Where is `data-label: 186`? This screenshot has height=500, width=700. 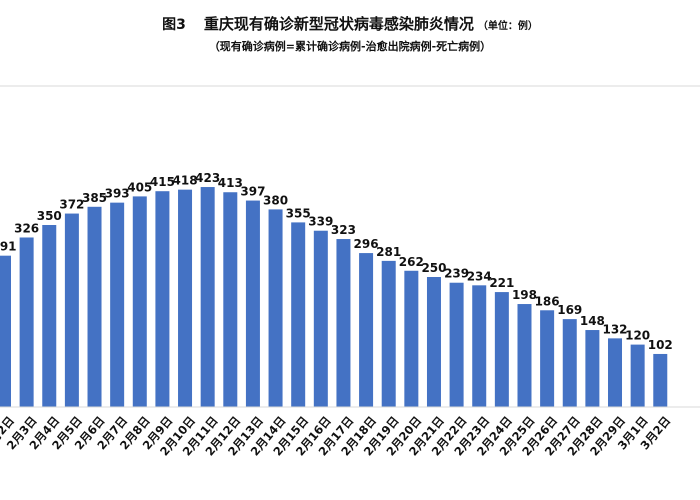
data-label: 186 is located at coordinates (547, 301).